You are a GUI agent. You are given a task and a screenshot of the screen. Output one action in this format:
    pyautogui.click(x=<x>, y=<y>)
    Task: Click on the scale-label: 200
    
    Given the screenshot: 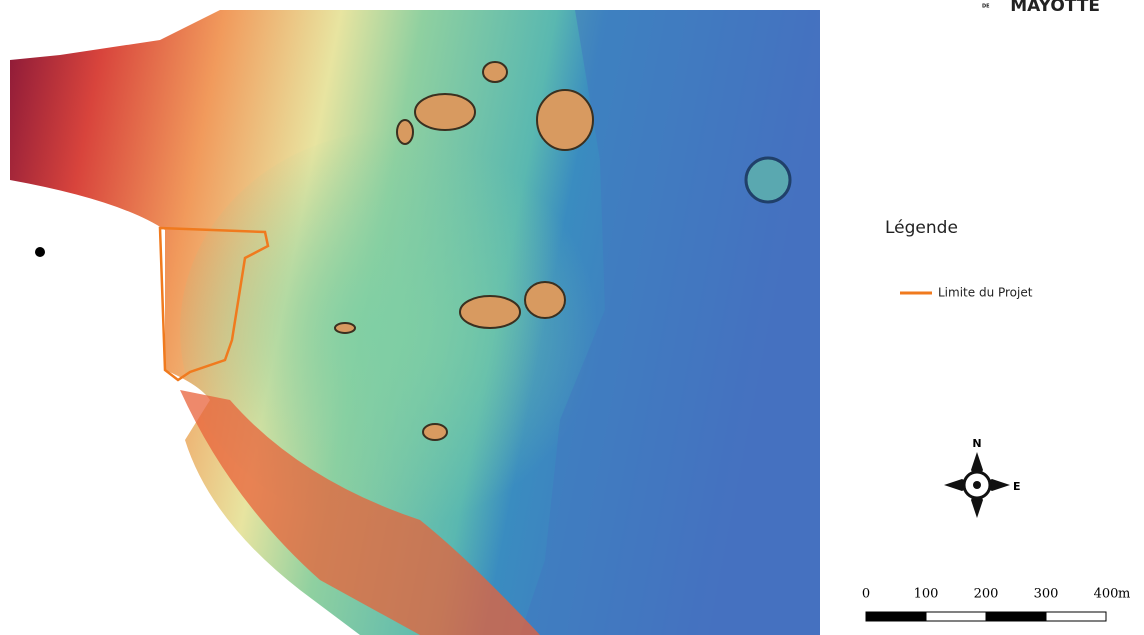 What is the action you would take?
    pyautogui.click(x=986, y=594)
    